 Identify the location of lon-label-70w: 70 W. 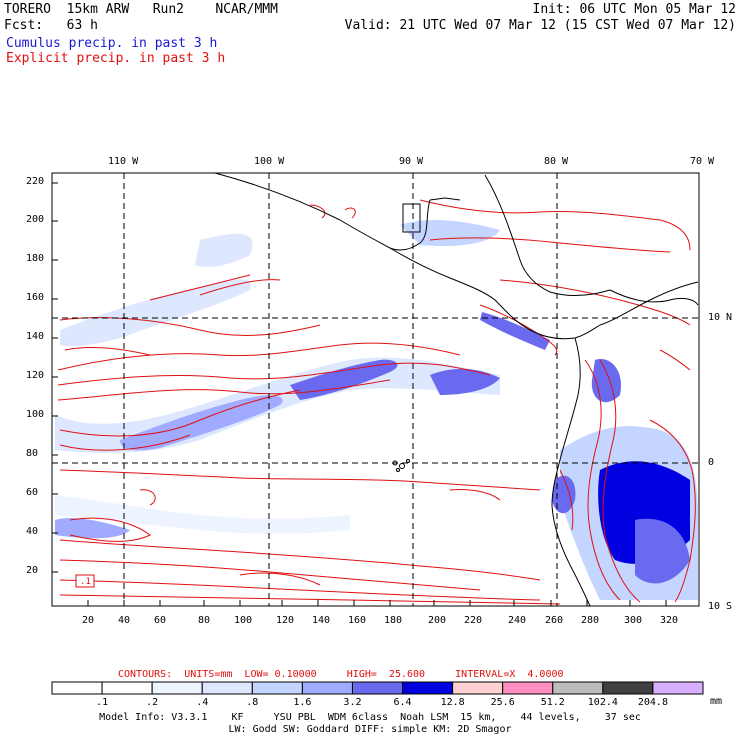
(702, 161).